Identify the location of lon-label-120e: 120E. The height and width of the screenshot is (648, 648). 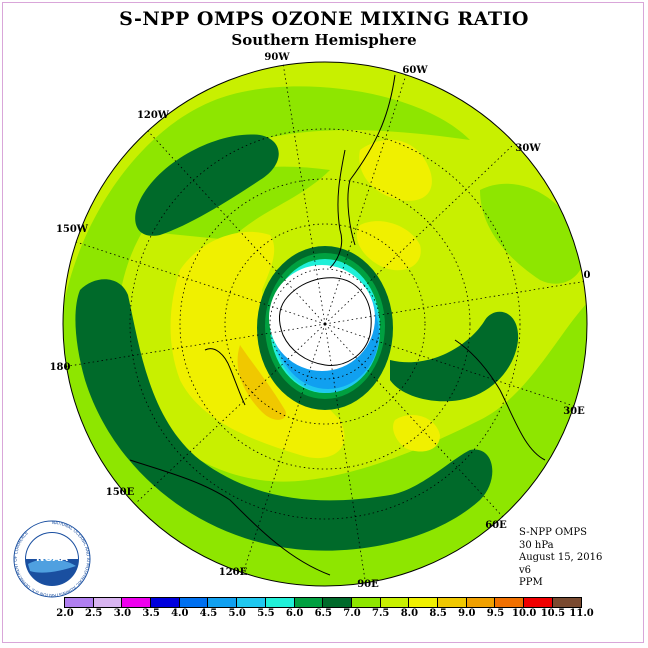
(233, 572).